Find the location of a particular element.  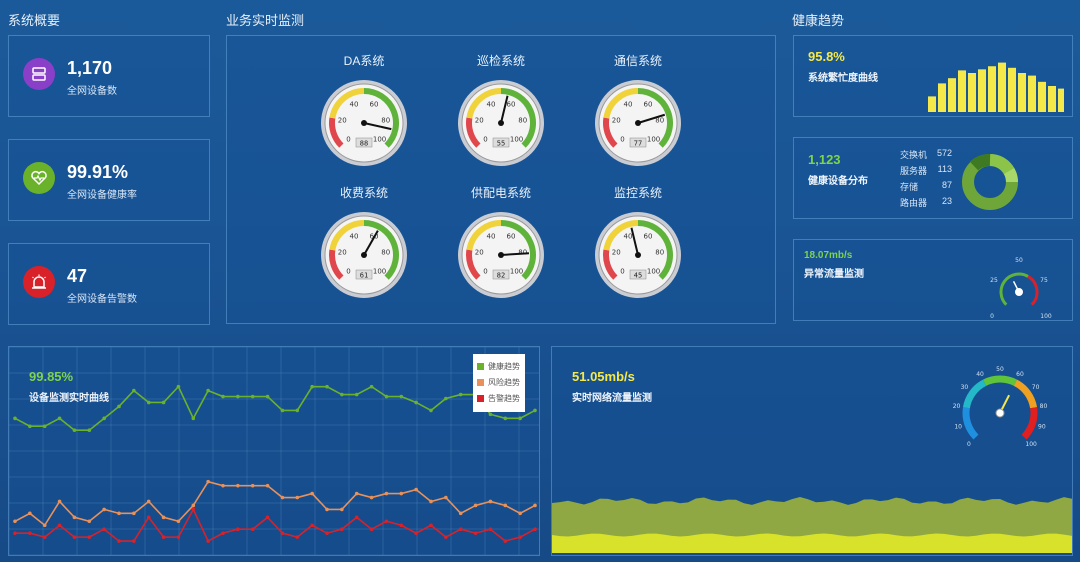

network-gauge: 0 10 20 30 40 50 60 70 80 90 100 is located at coordinates (1000, 407).